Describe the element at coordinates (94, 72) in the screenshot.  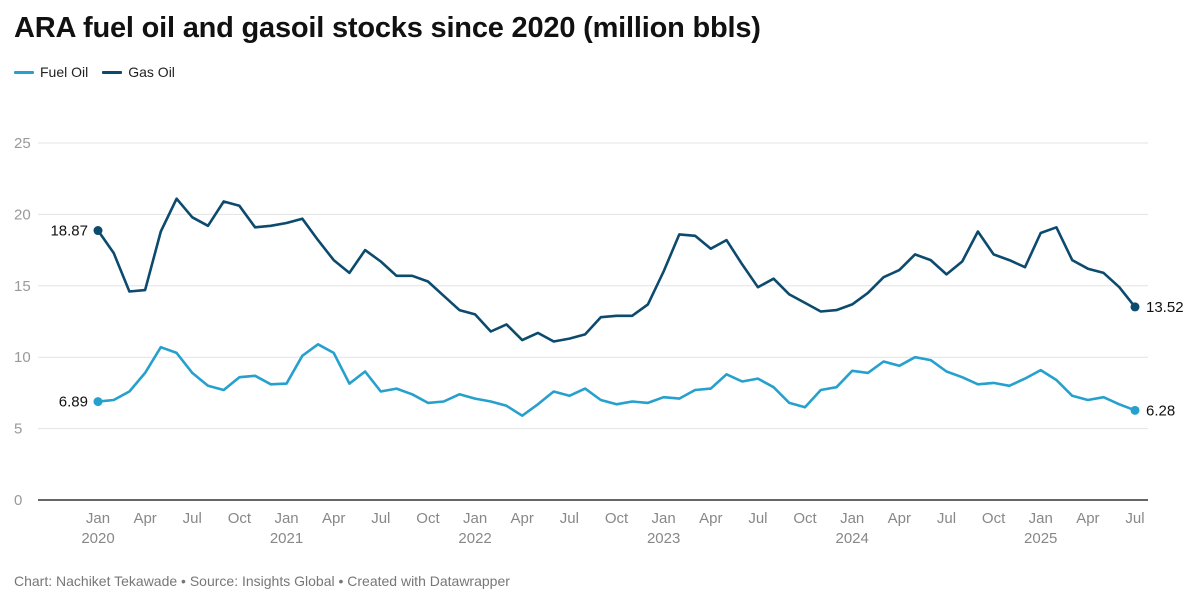
I see `chart-legend: Fuel Oil Gas Oil` at that location.